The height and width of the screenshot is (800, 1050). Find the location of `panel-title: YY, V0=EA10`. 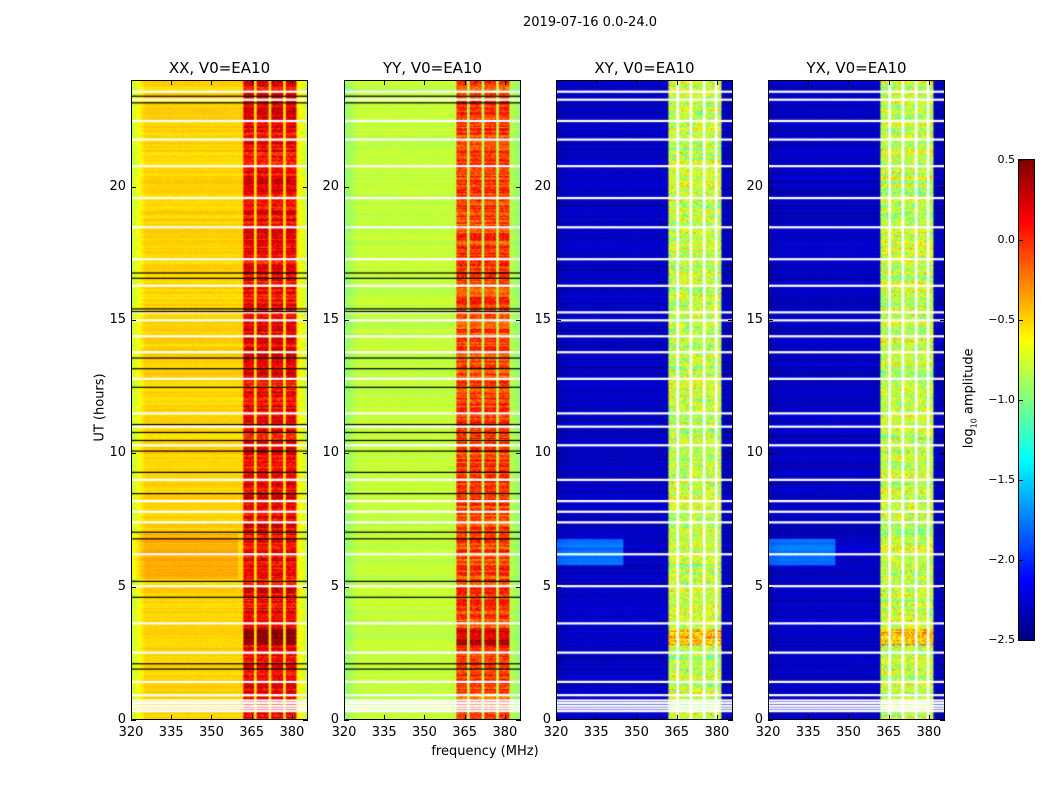

panel-title: YY, V0=EA10 is located at coordinates (432, 68).